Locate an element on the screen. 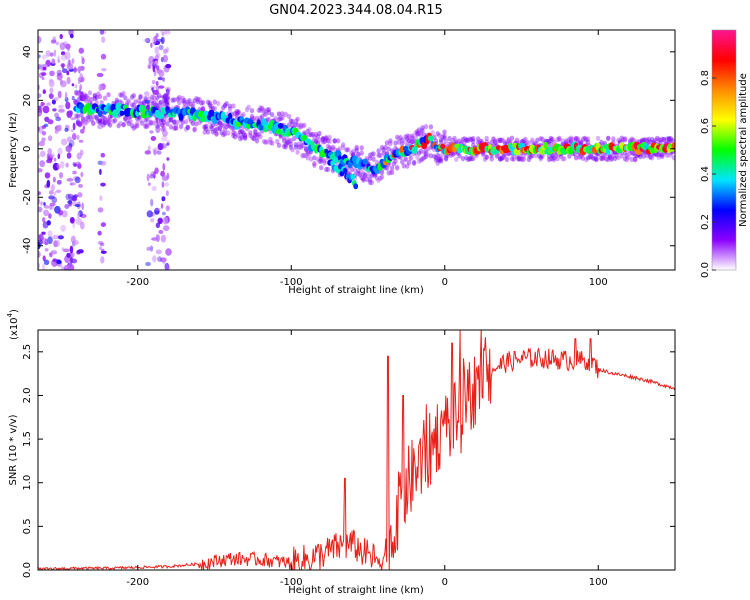 The width and height of the screenshot is (750, 600). colorbar-tick-label: 0.8 is located at coordinates (705, 78).